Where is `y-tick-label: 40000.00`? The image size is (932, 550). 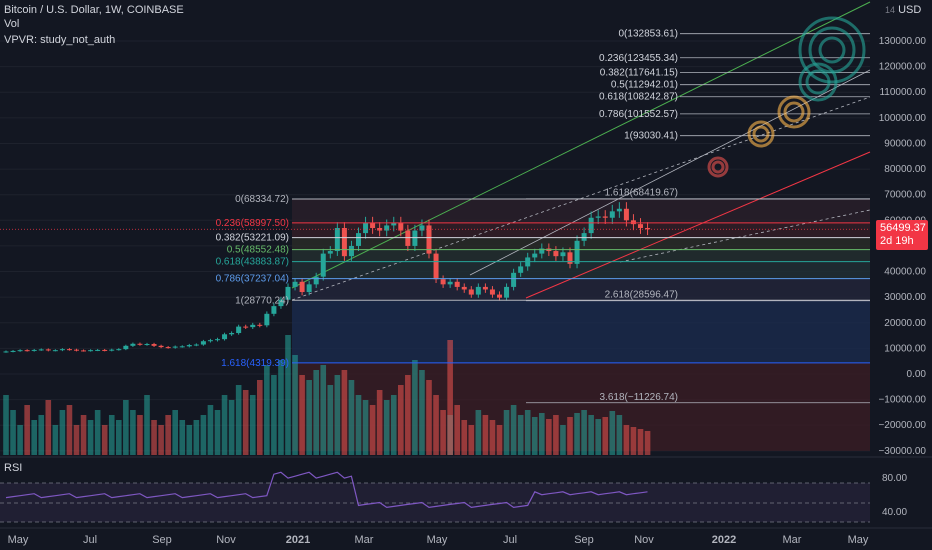 y-tick-label: 40000.00 is located at coordinates (905, 272).